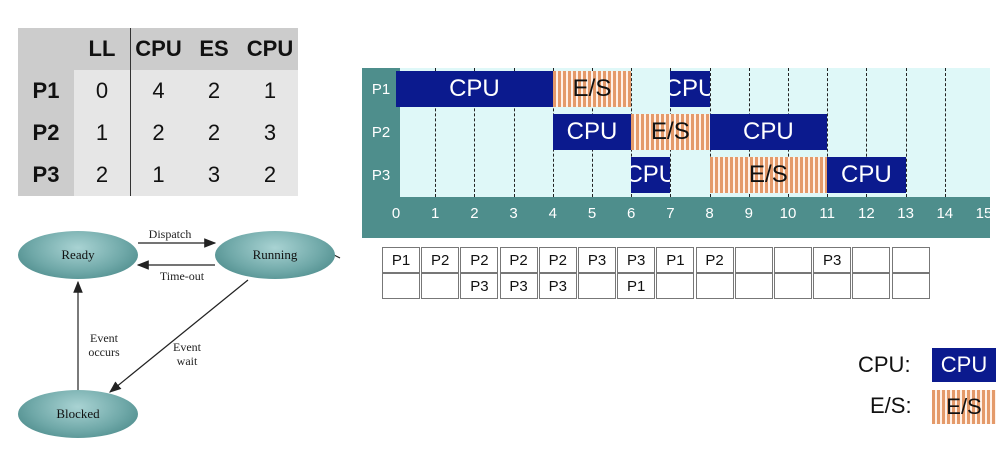 This screenshot has height=464, width=1004. What do you see at coordinates (984, 213) in the screenshot?
I see `axis-tick-label: 15` at bounding box center [984, 213].